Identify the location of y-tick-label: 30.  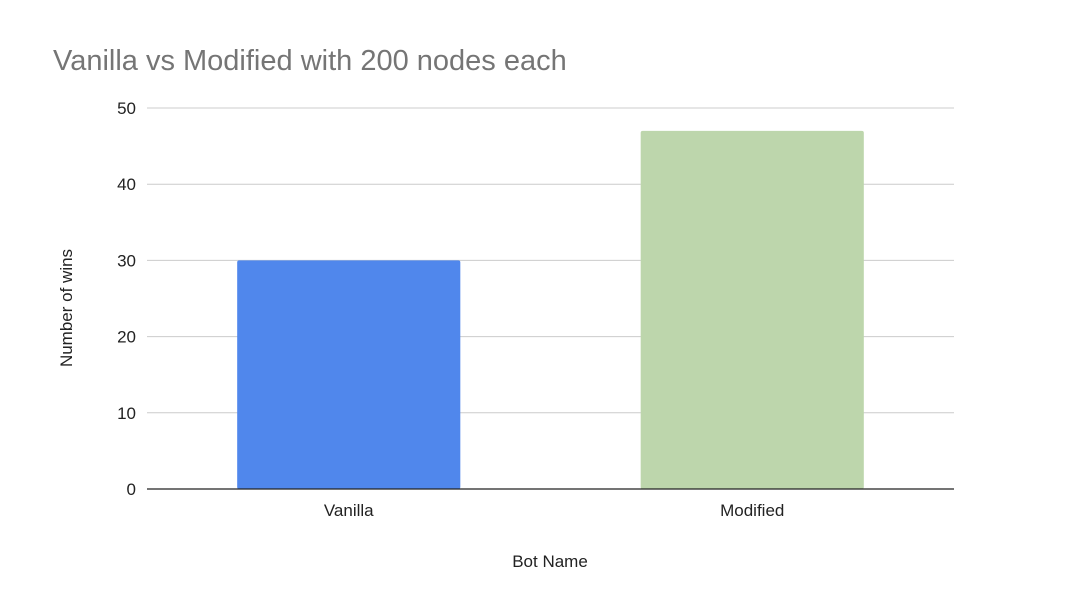
(126, 260).